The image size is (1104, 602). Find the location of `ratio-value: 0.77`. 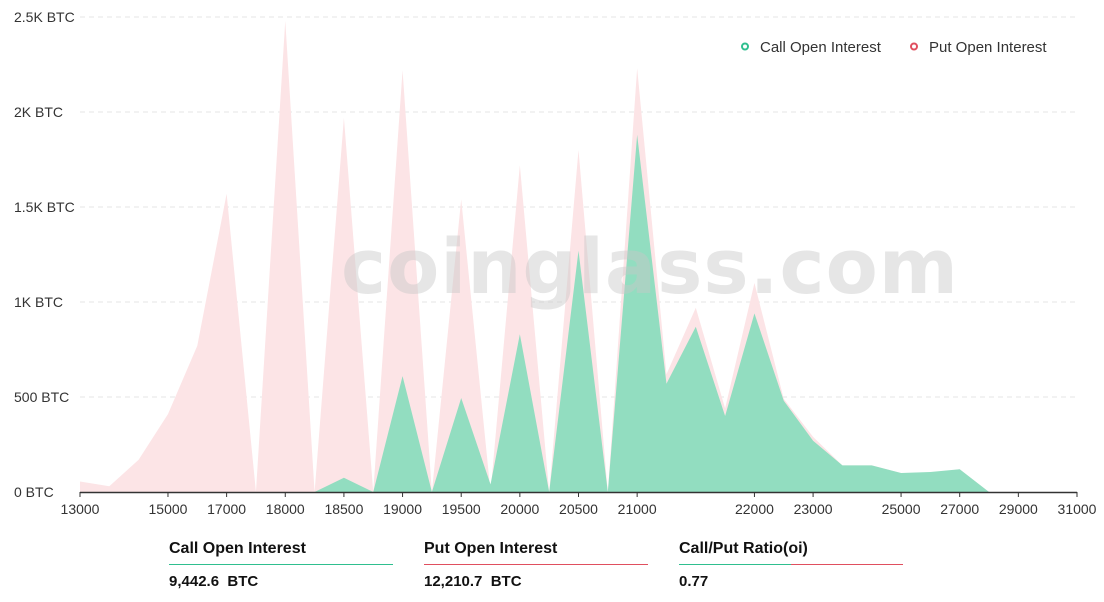

ratio-value: 0.77 is located at coordinates (694, 581).